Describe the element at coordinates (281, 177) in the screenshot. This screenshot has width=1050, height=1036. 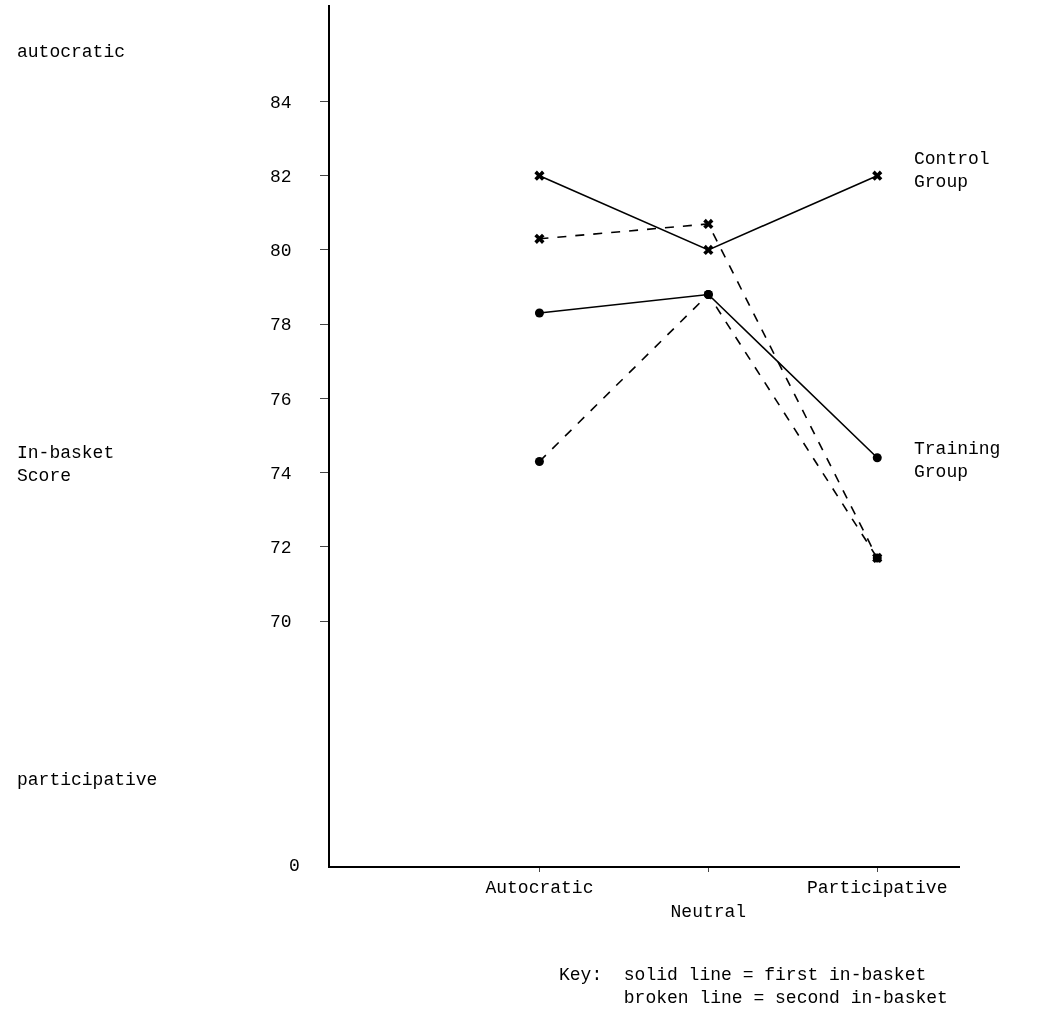
I see `y-tick-label: 82` at that location.